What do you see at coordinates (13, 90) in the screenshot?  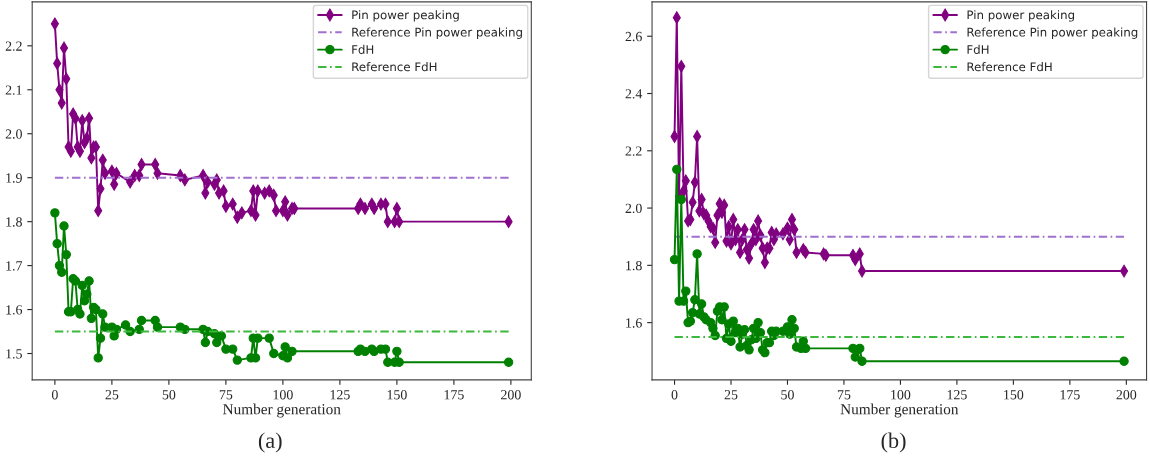 I see `y-tick-label: 2.1` at bounding box center [13, 90].